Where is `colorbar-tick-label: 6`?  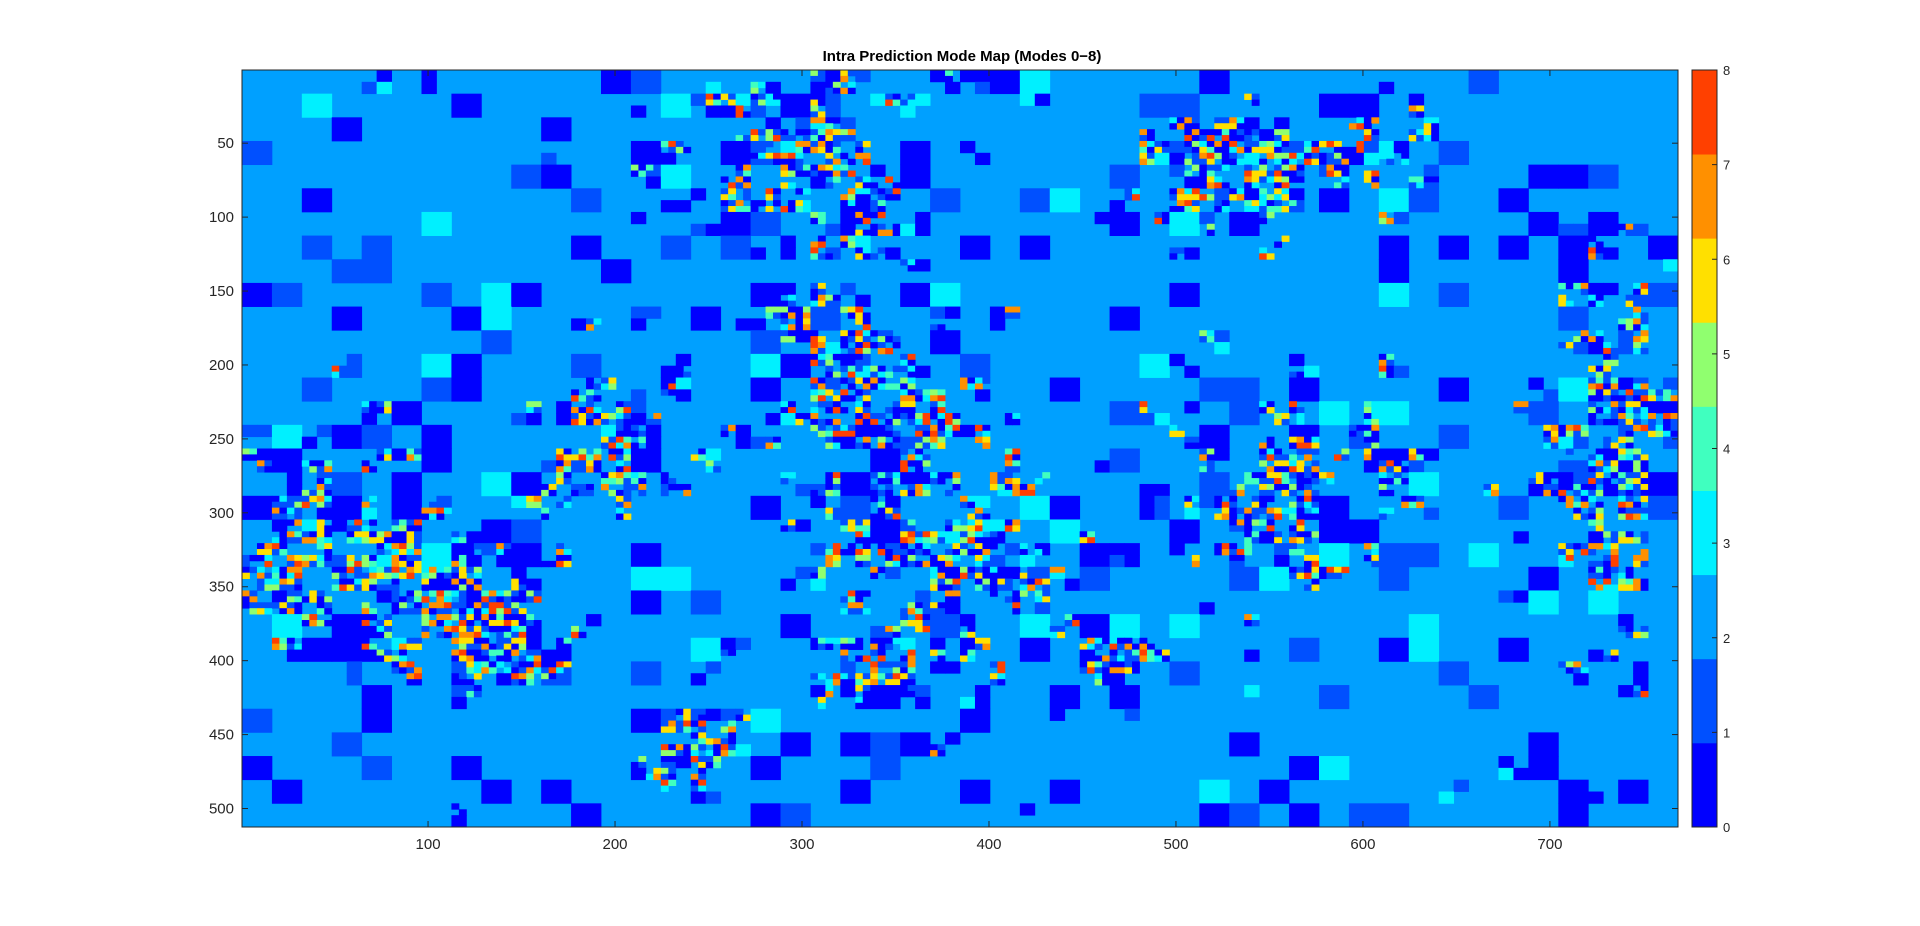
colorbar-tick-label: 6 is located at coordinates (1726, 259).